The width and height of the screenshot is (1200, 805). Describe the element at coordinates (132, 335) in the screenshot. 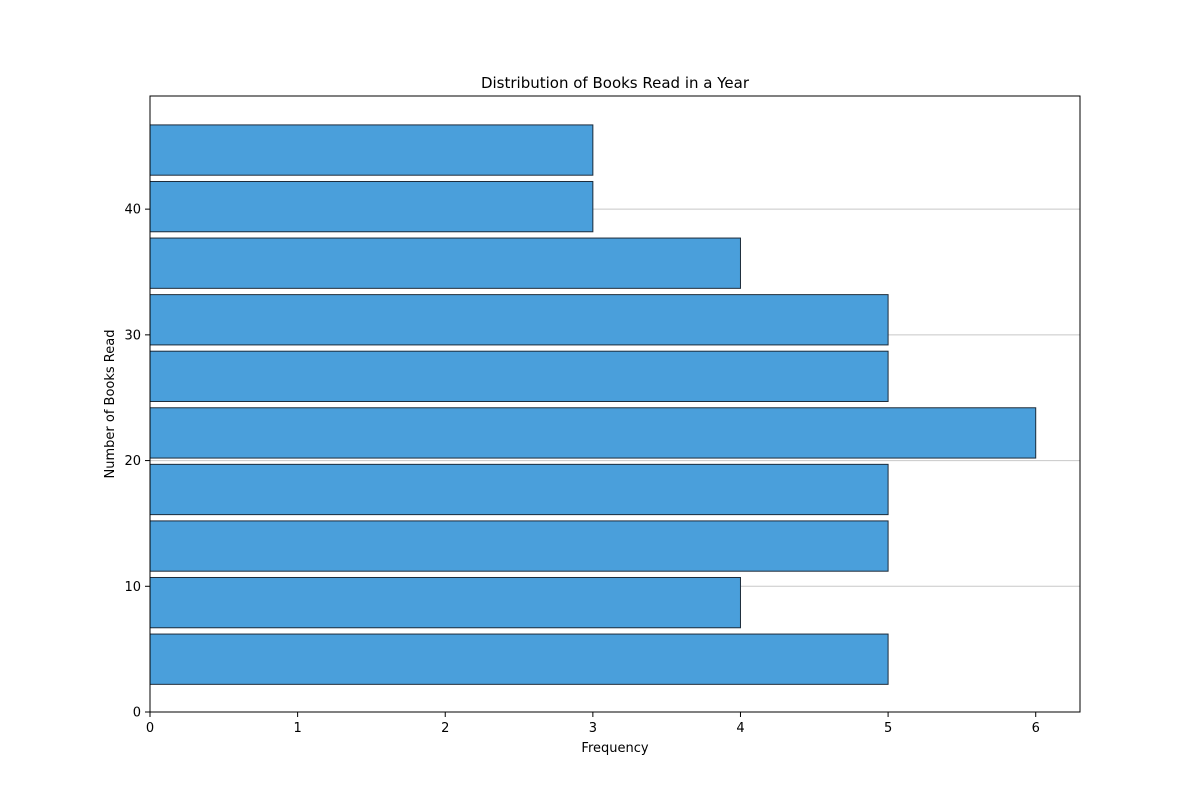

I see `y-tick-label: 30` at that location.